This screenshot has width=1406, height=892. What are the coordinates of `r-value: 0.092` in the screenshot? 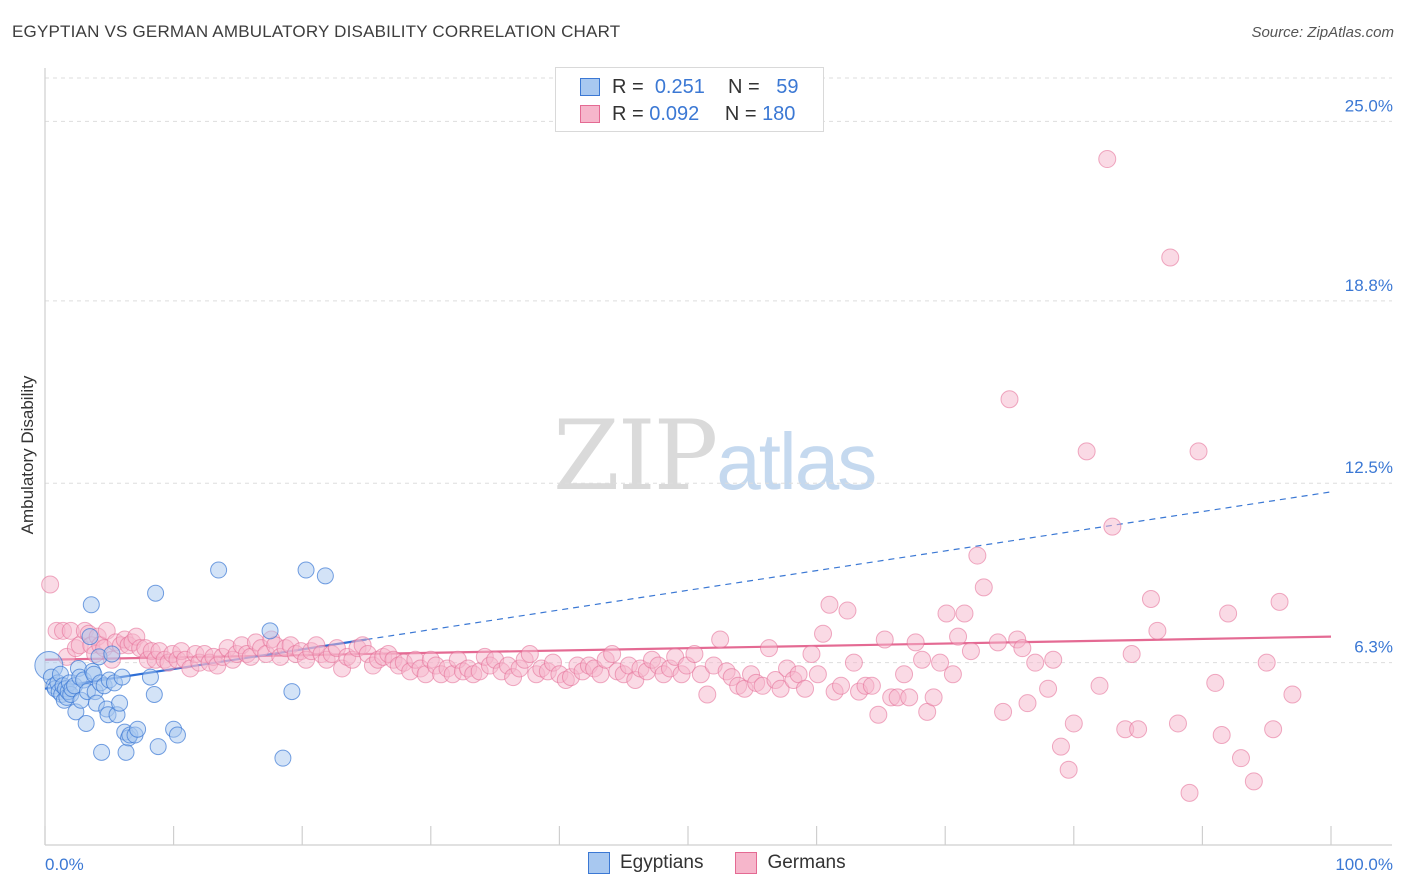 It's located at (674, 113).